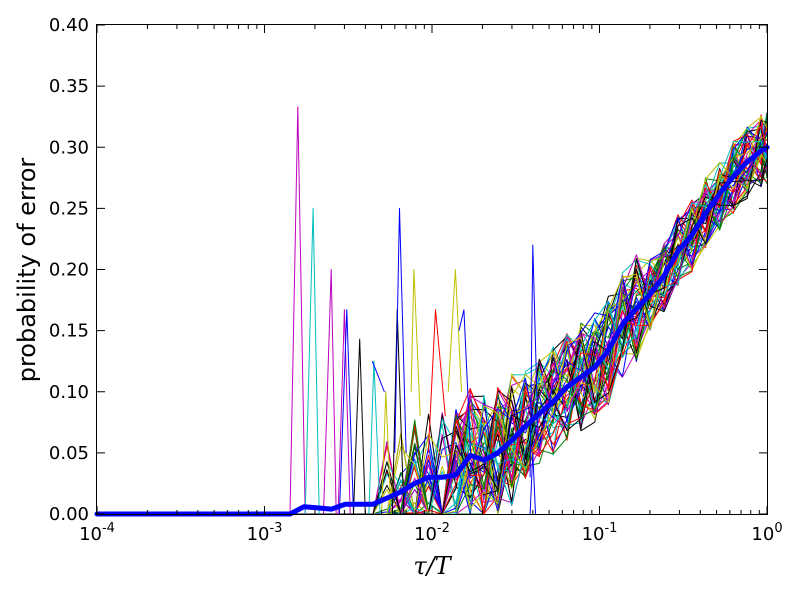 This screenshot has width=800, height=600. What do you see at coordinates (69, 453) in the screenshot?
I see `y-tick-label: 0.05` at bounding box center [69, 453].